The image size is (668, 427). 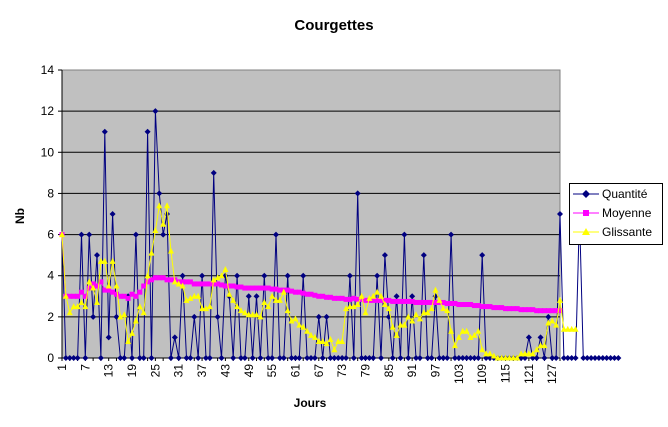 I want to click on y-tick-label: 4, so click(x=50, y=276).